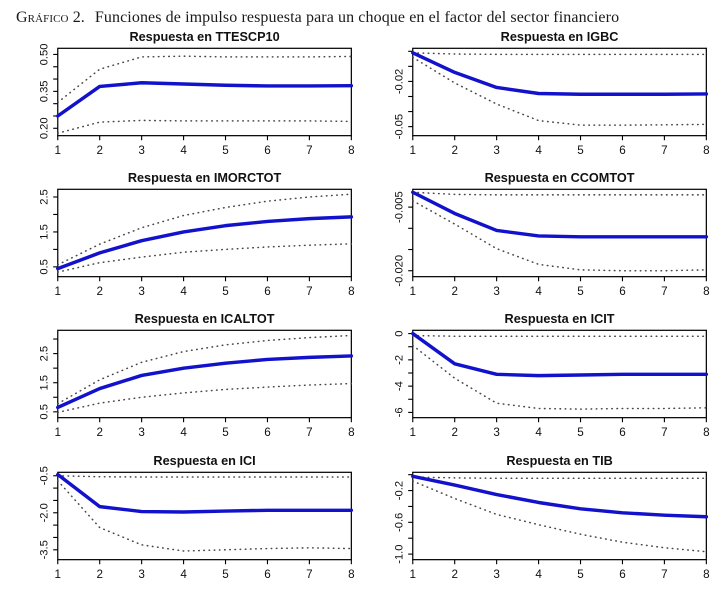 The image size is (723, 599). What do you see at coordinates (197, 517) in the screenshot?
I see `line-chart-ici: Respuesta en ICI 1 2 3 4 5 6 7 8 -0.5 -2.0 -3.5` at bounding box center [197, 517].